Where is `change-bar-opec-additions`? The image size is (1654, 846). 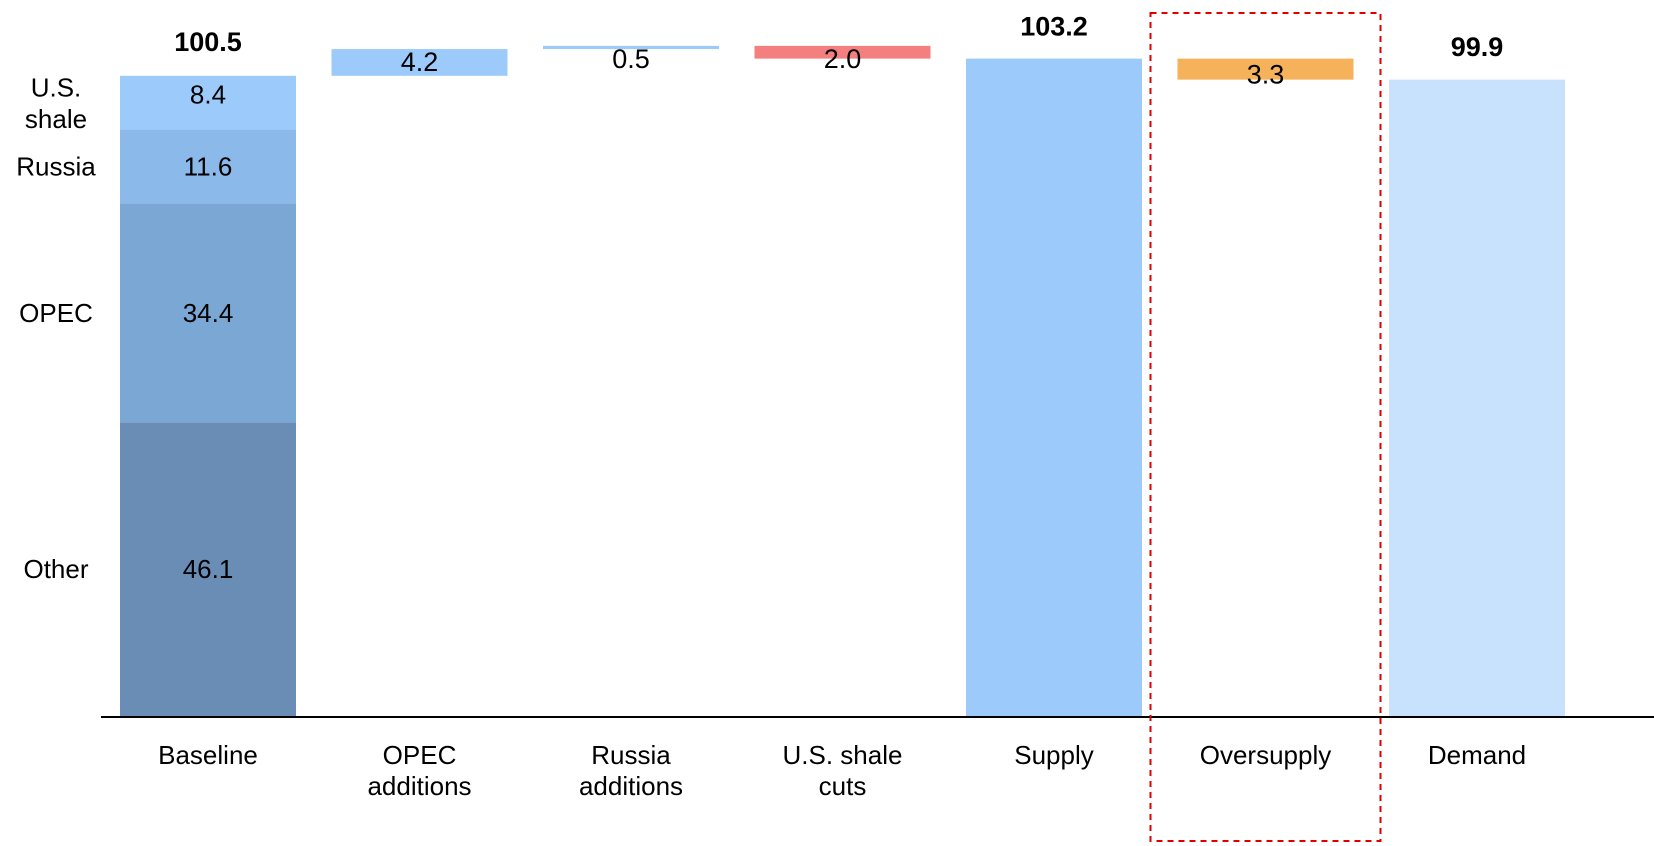
change-bar-opec-additions is located at coordinates (419, 62).